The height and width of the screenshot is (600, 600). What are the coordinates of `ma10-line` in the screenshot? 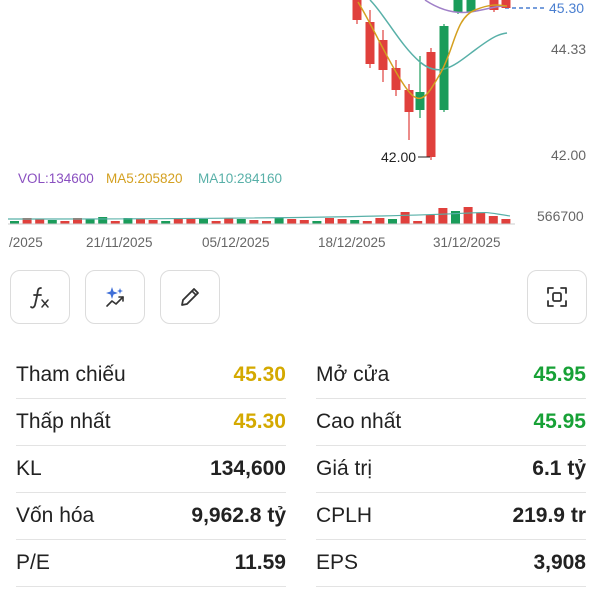 It's located at (438, 35).